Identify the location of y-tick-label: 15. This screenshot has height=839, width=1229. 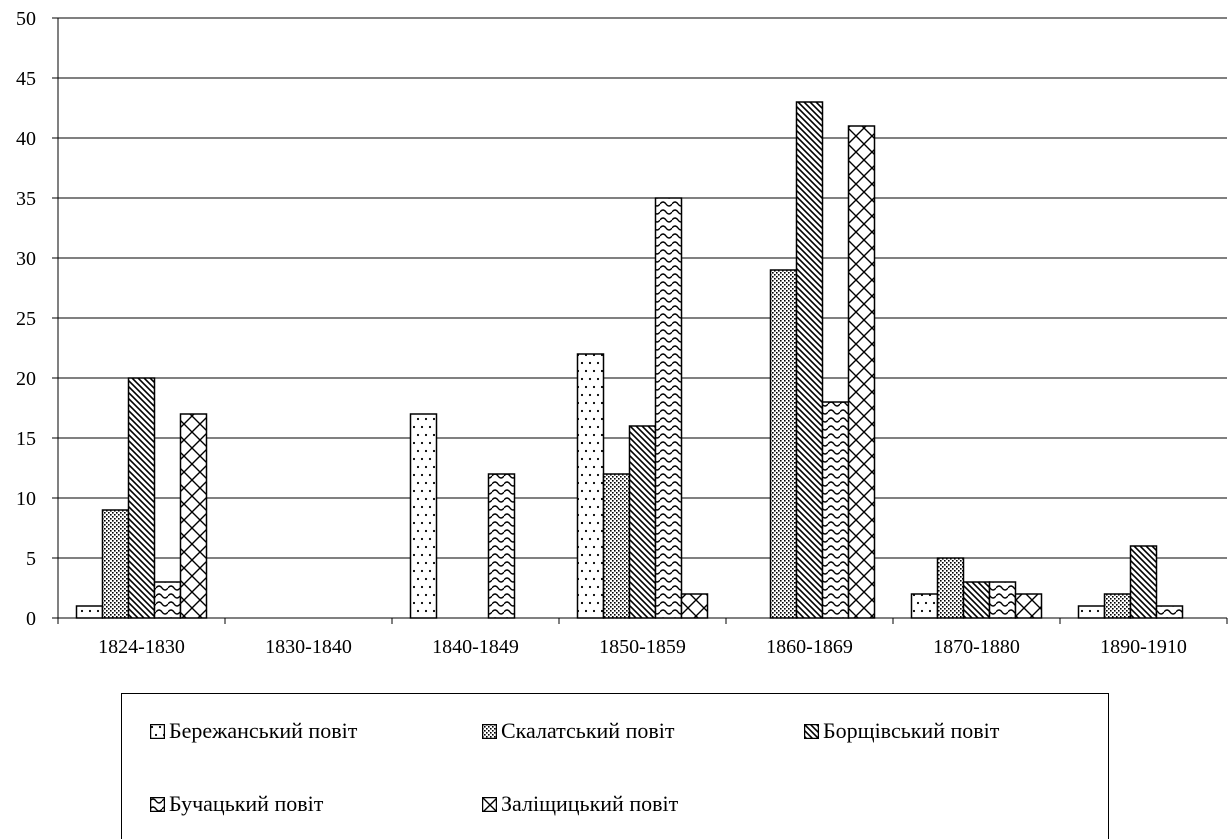
(26, 439).